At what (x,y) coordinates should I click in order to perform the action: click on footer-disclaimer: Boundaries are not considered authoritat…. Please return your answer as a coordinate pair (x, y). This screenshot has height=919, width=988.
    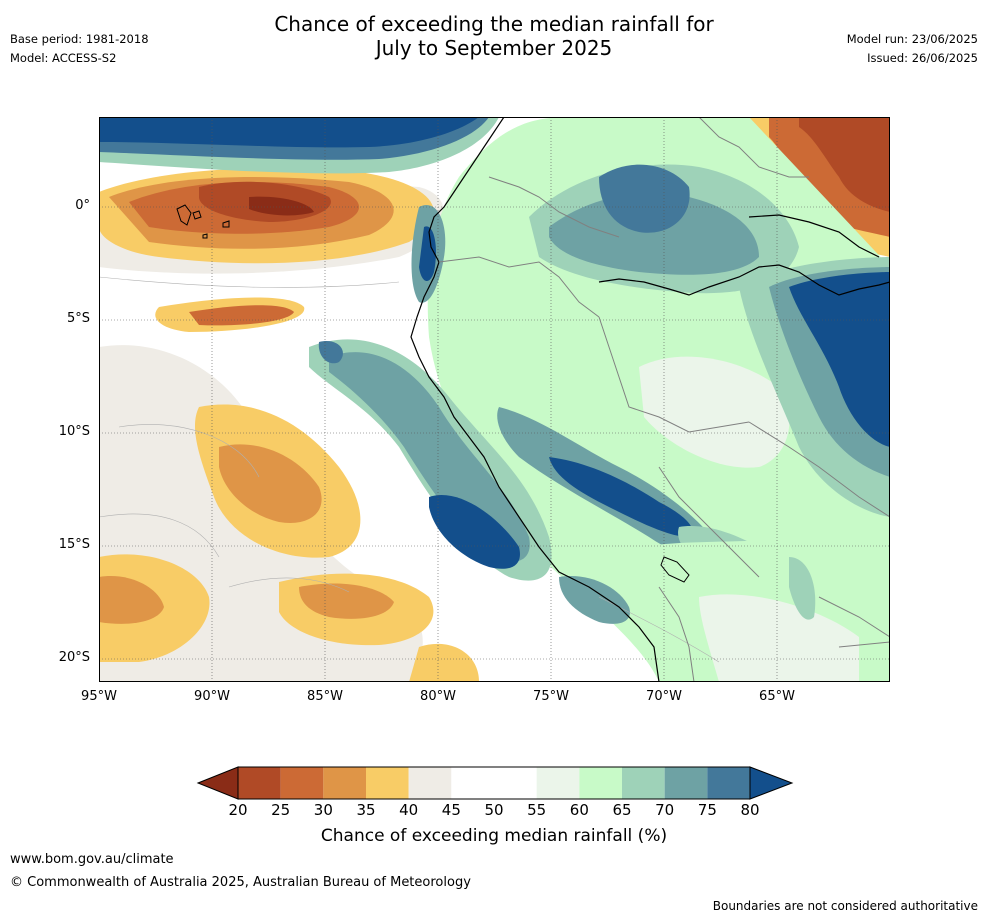
    Looking at the image, I should click on (845, 906).